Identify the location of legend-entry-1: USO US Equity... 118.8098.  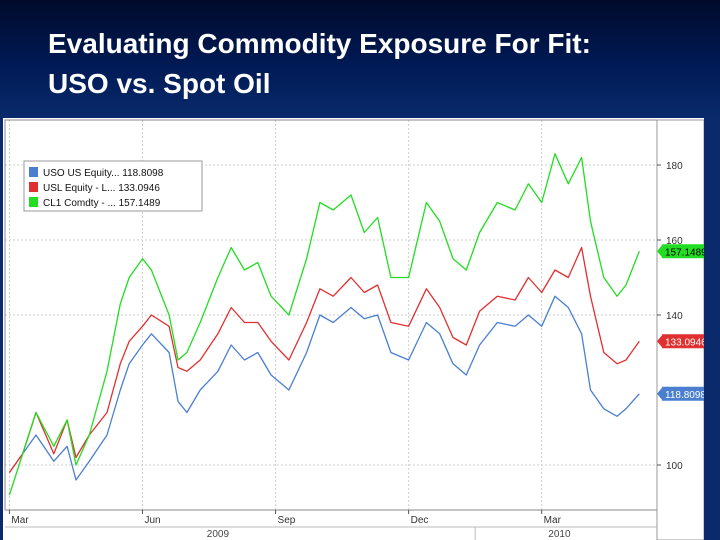
(103, 173).